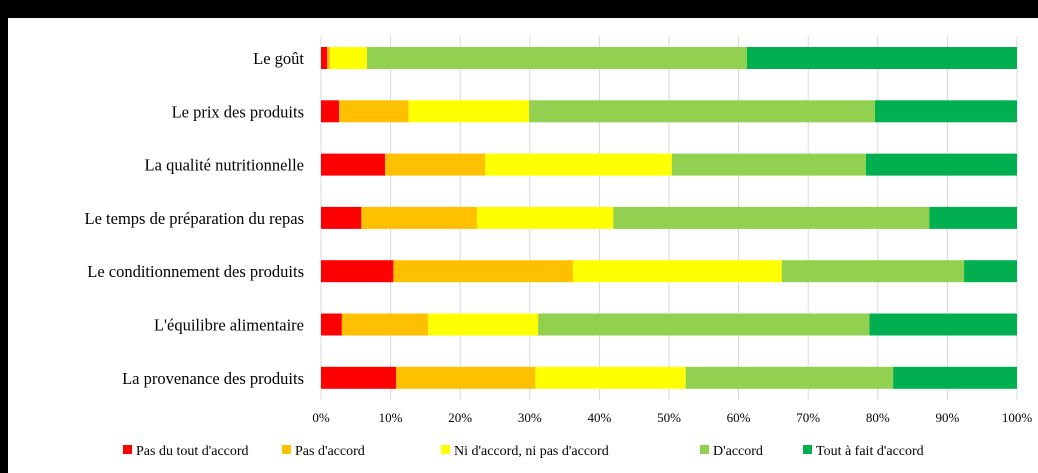 The height and width of the screenshot is (473, 1038). What do you see at coordinates (330, 451) in the screenshot?
I see `legend-label: Pas d'accord` at bounding box center [330, 451].